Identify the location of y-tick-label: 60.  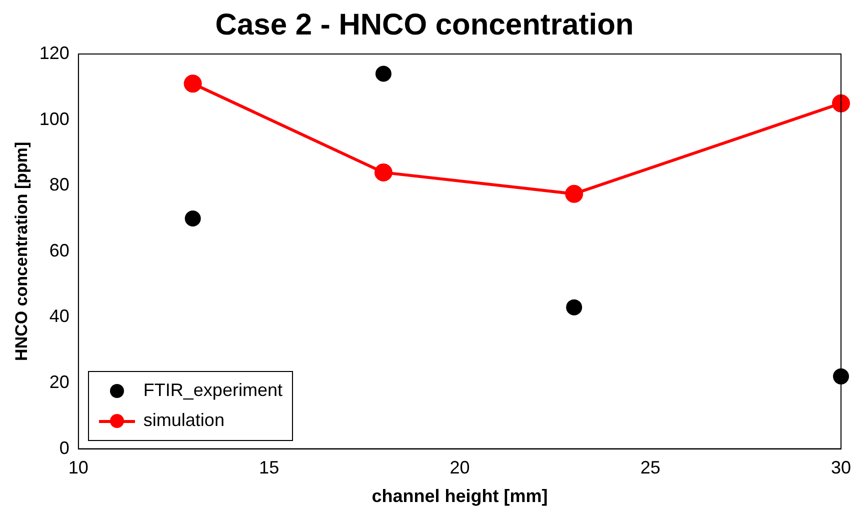
(59, 250).